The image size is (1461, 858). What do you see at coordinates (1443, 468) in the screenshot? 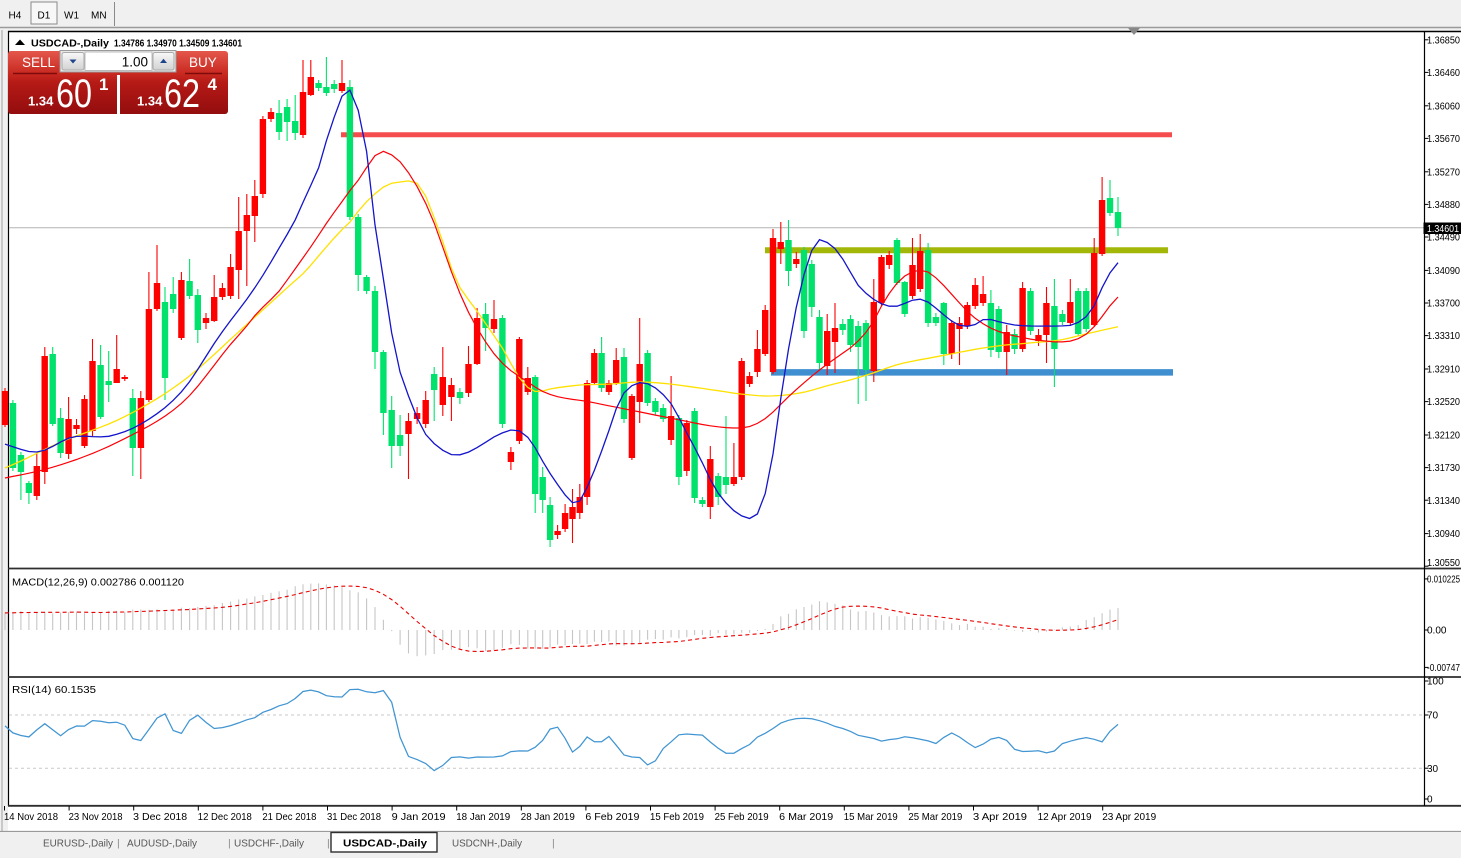
I see `svg-text: 1.31730` at bounding box center [1443, 468].